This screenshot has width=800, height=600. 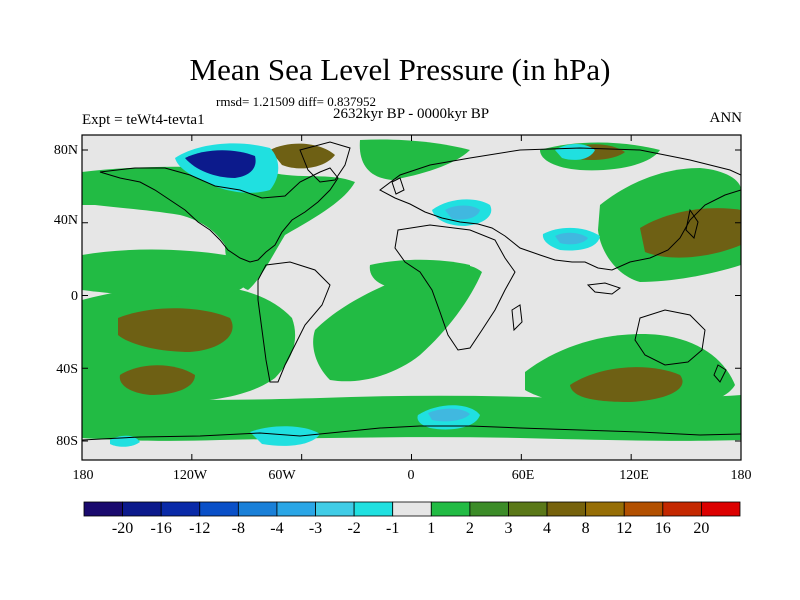 I want to click on field-patch-east-pacific, so click(x=167, y=273).